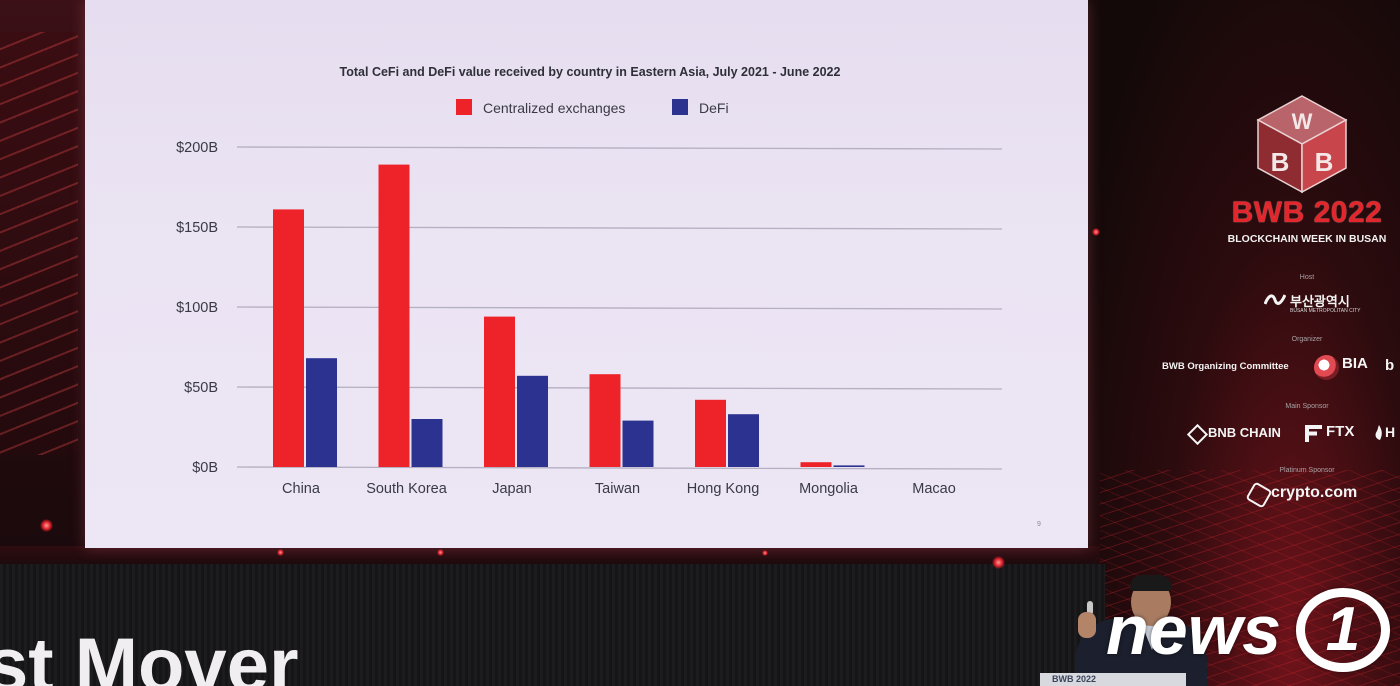 Image resolution: width=1400 pixels, height=686 pixels. I want to click on cube-letter-top: W, so click(1302, 121).